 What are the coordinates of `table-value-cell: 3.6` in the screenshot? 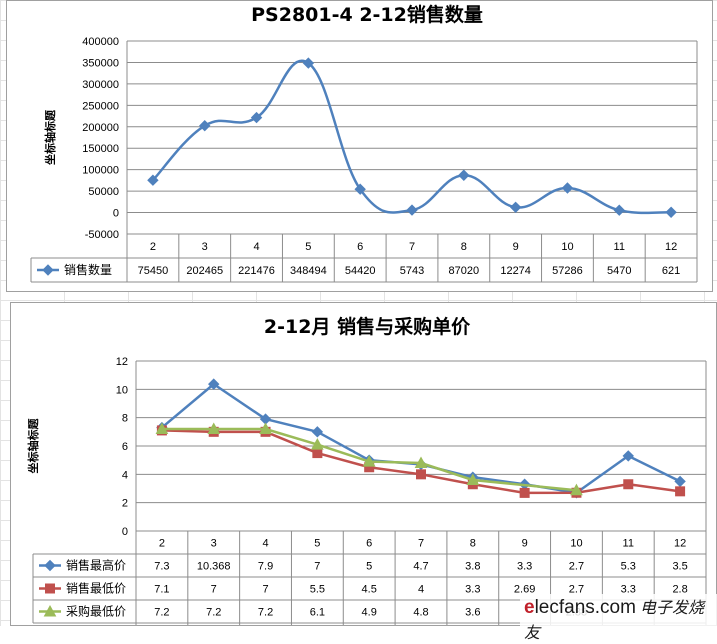 It's located at (472, 613).